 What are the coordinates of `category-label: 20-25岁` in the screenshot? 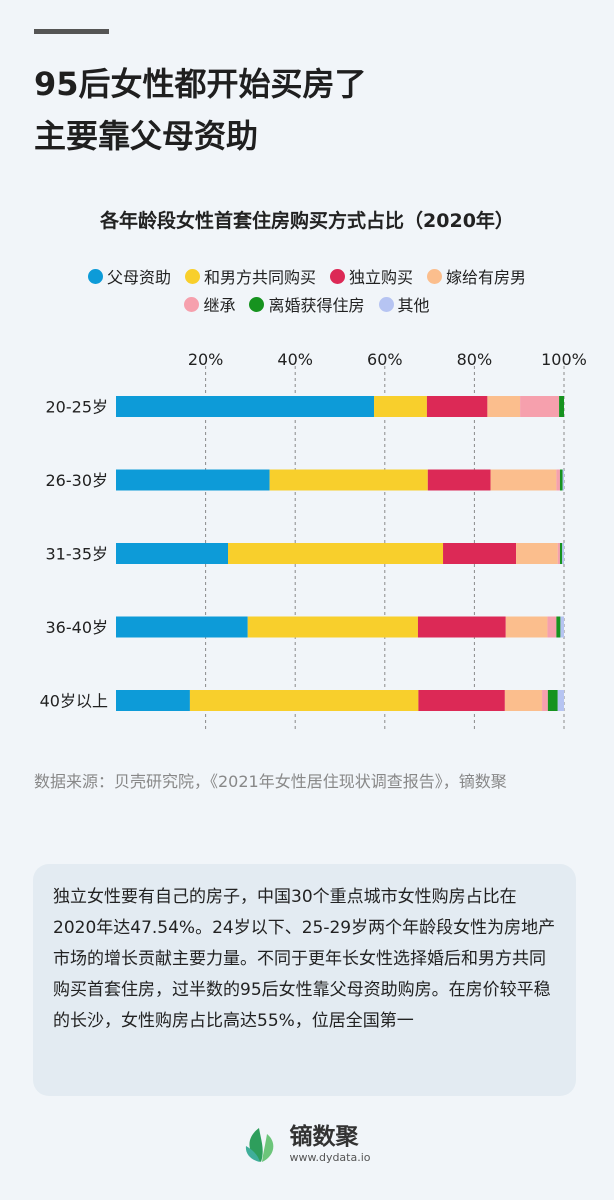 It's located at (77, 407).